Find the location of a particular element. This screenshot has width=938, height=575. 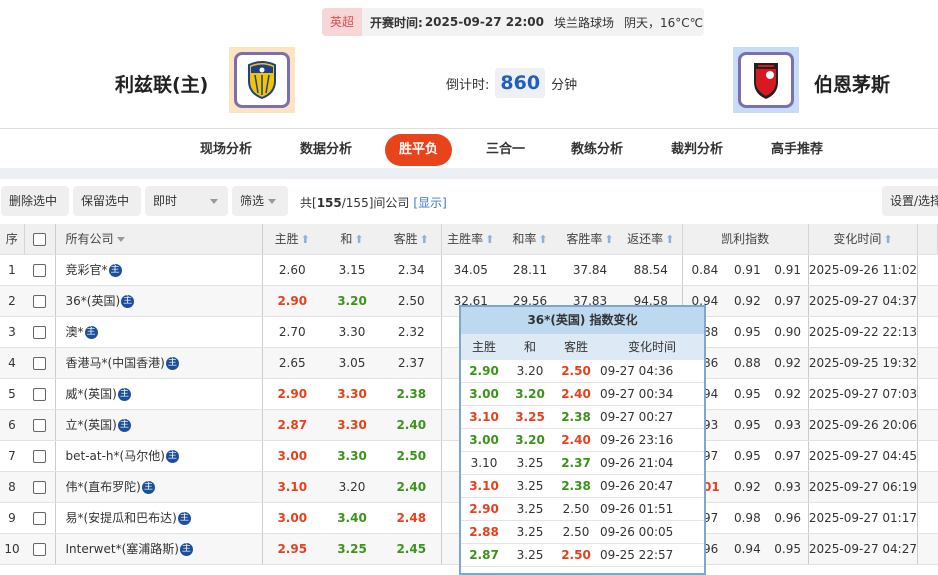

company-name: 36*(英国) is located at coordinates (93, 301).